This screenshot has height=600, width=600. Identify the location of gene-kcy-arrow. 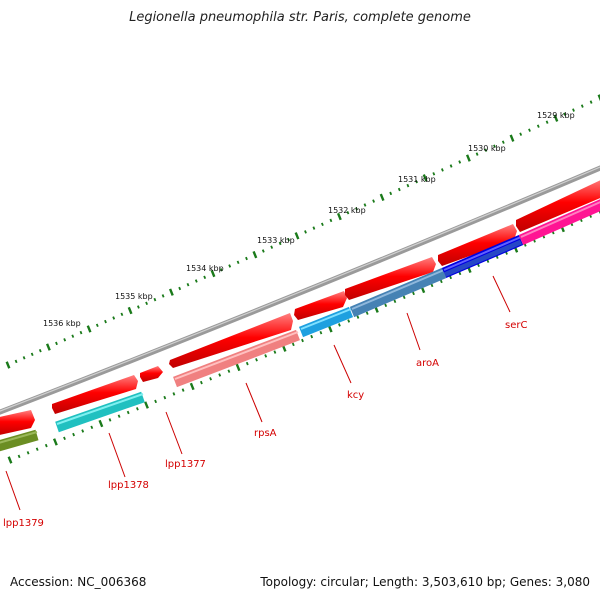
(320, 305).